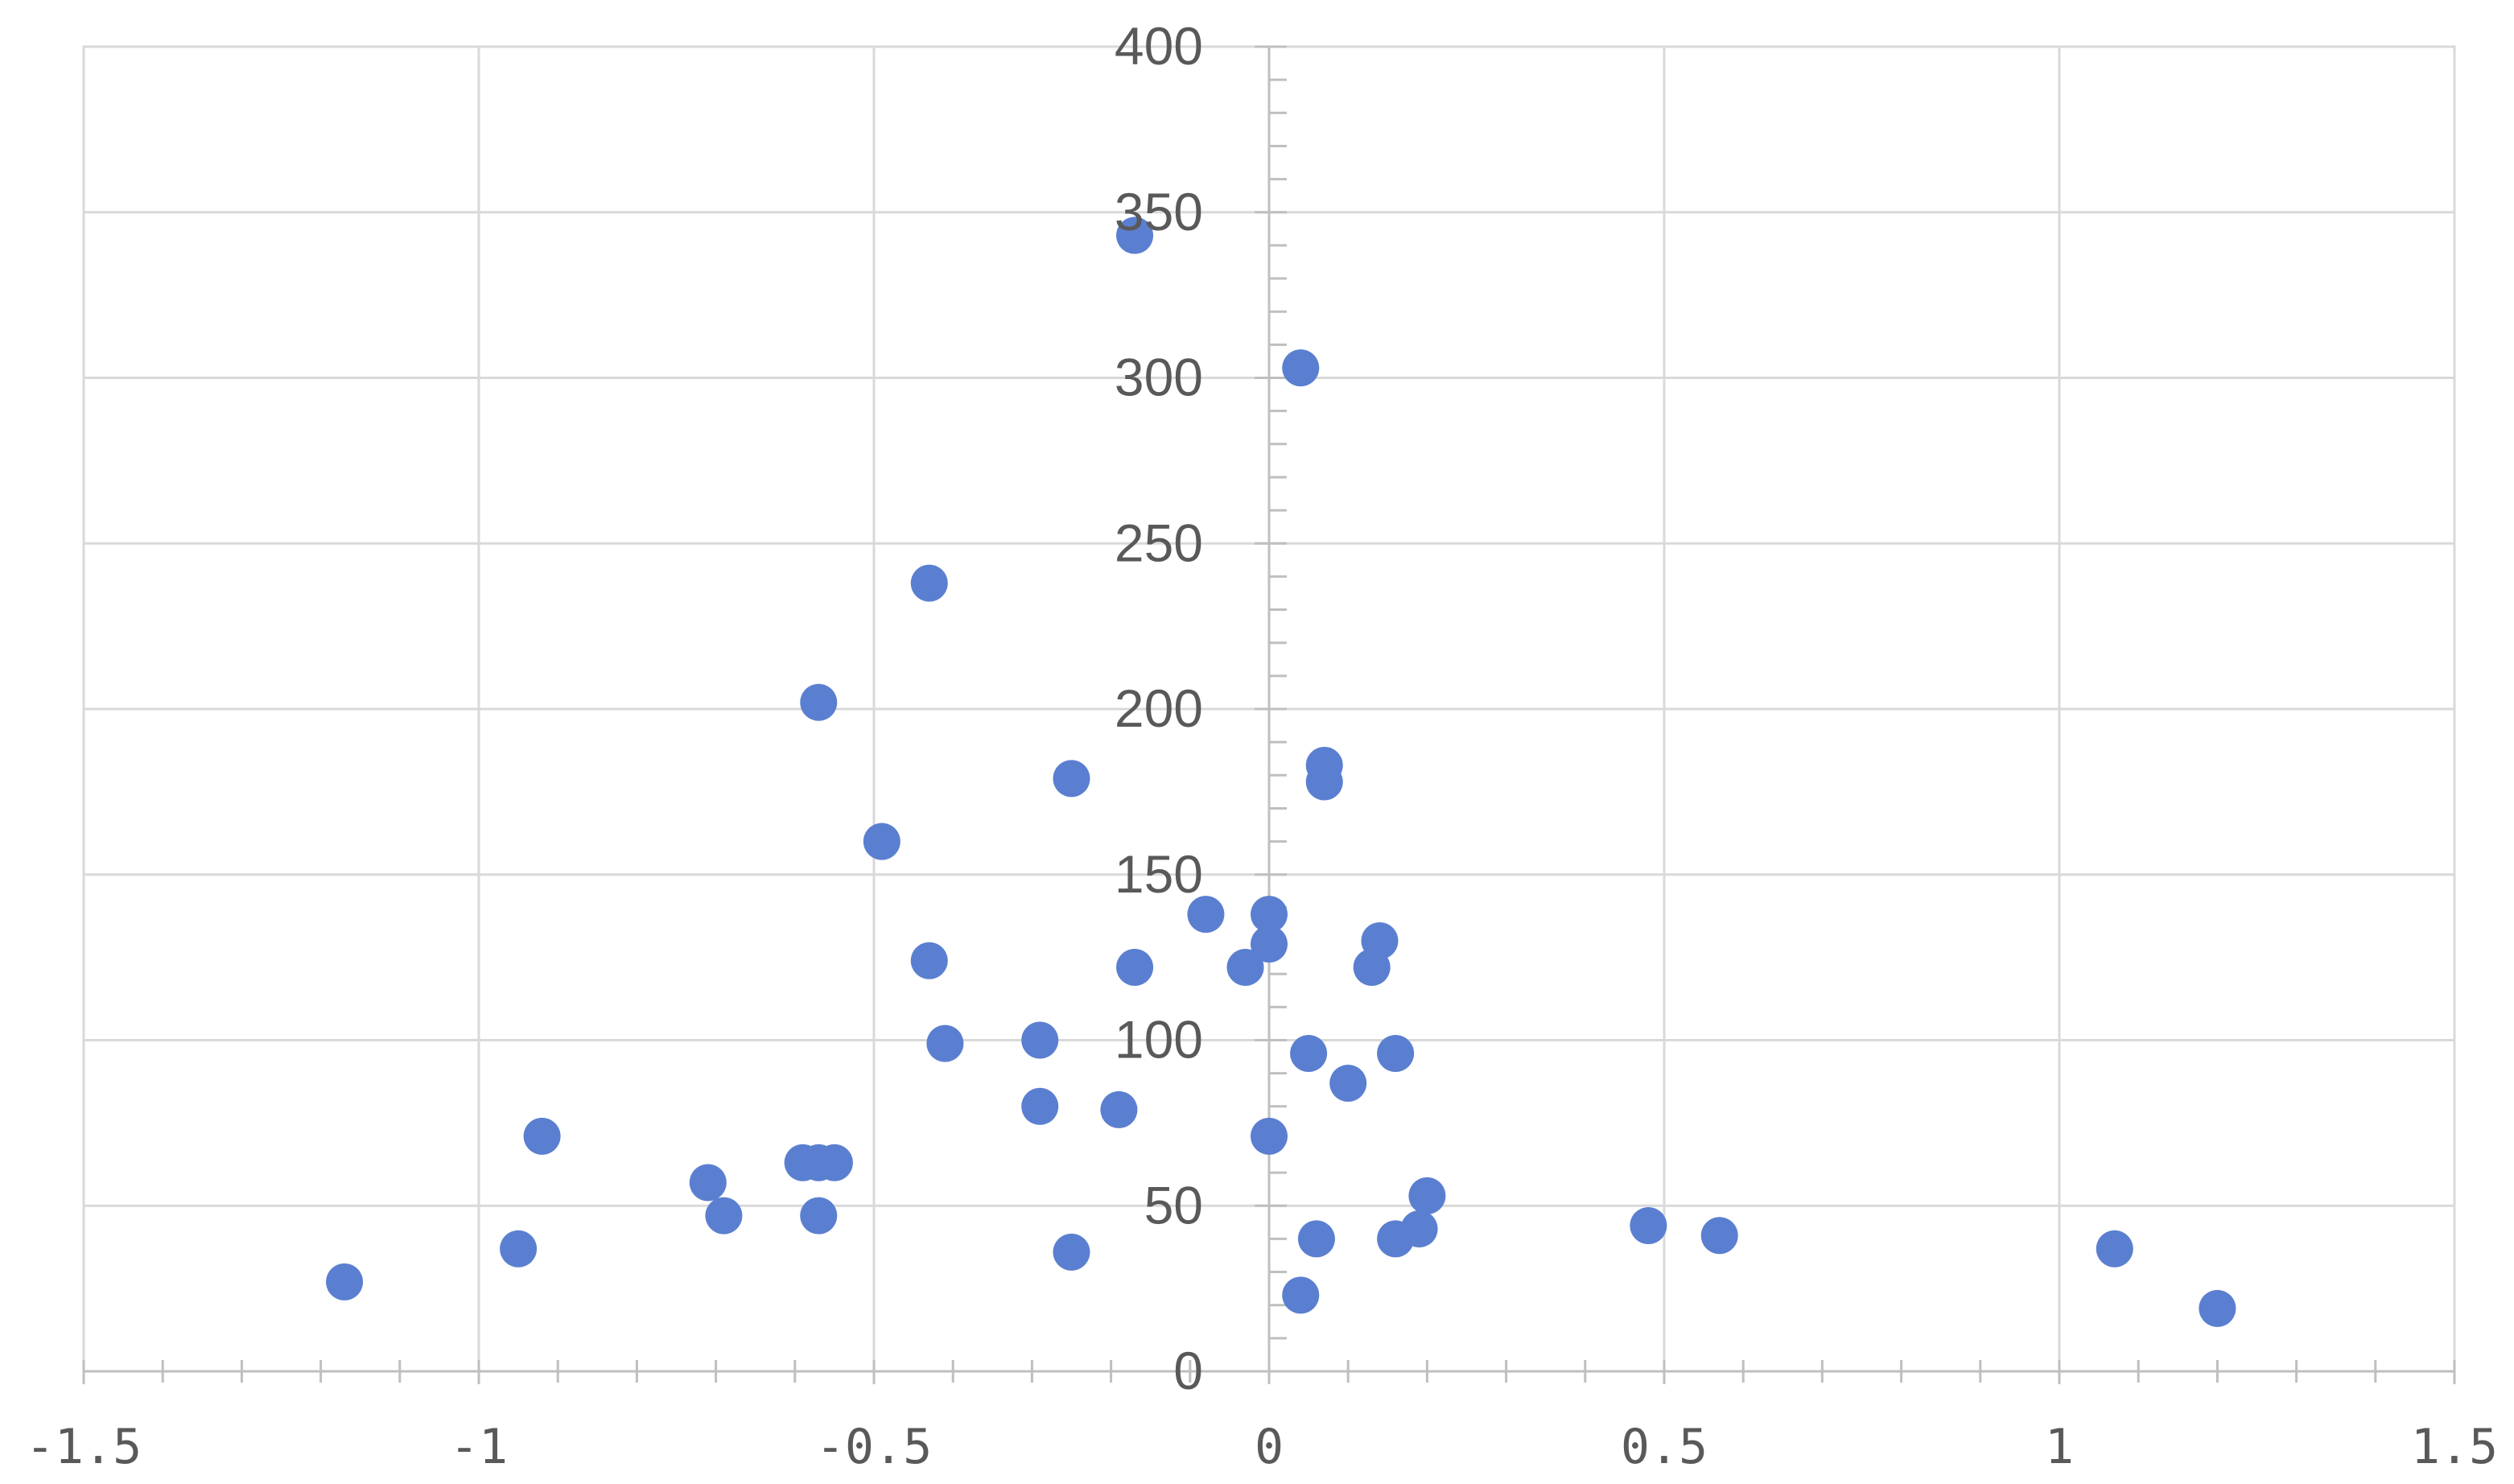 Image resolution: width=2514 pixels, height=1484 pixels. What do you see at coordinates (1159, 874) in the screenshot?
I see `y-tick-label: 150` at bounding box center [1159, 874].